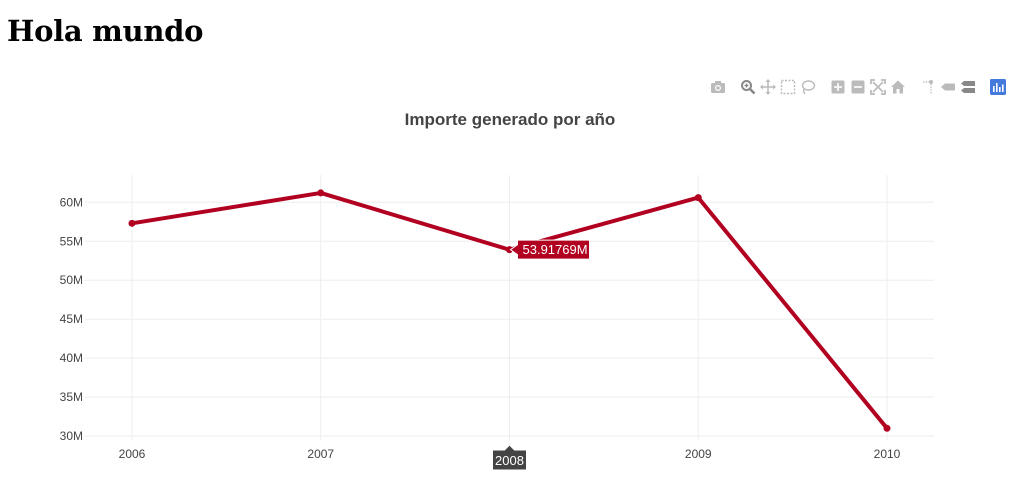  Describe the element at coordinates (788, 87) in the screenshot. I see `box-select-icon` at that location.